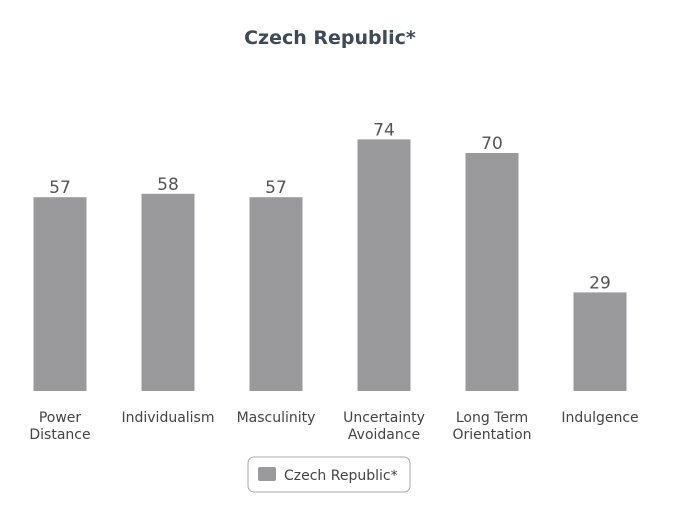  I want to click on chart-title: Czech Republic*, so click(330, 38).